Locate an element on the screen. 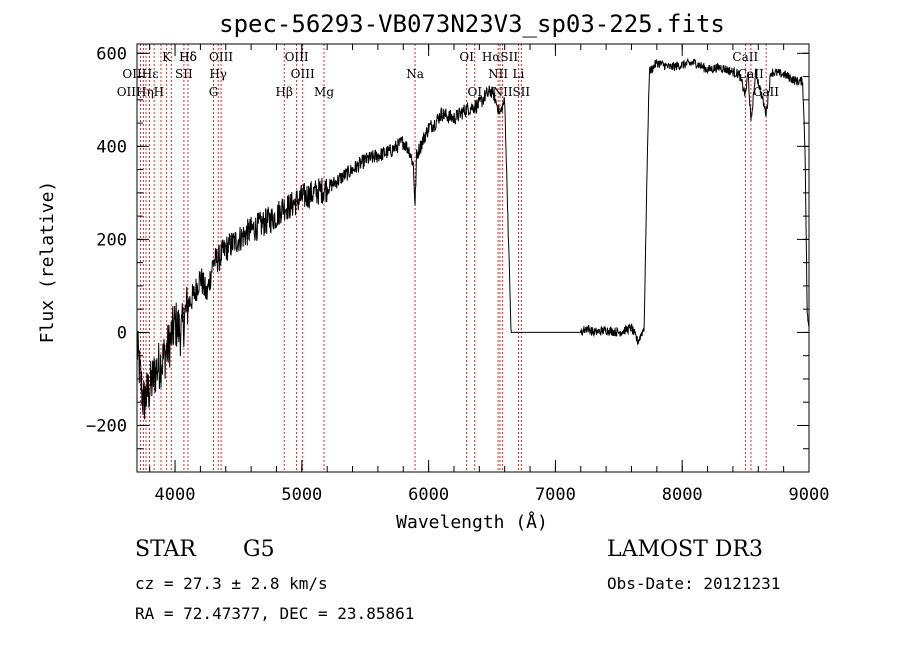 The width and height of the screenshot is (900, 649). x-tick-label: 5000 is located at coordinates (301, 495).